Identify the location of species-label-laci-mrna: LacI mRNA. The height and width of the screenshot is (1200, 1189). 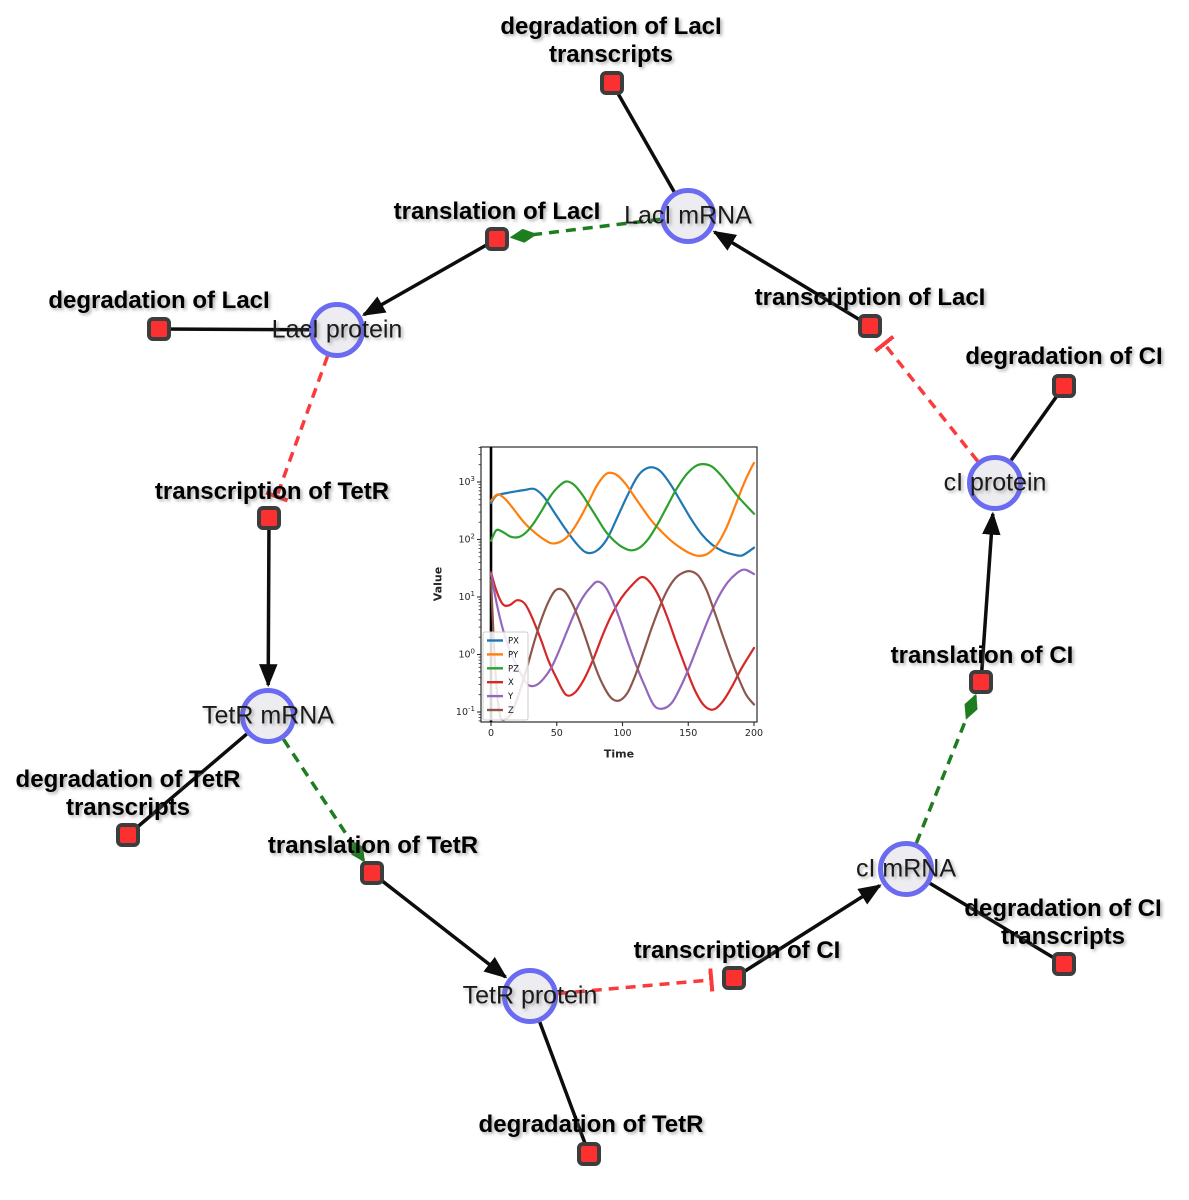
(688, 215).